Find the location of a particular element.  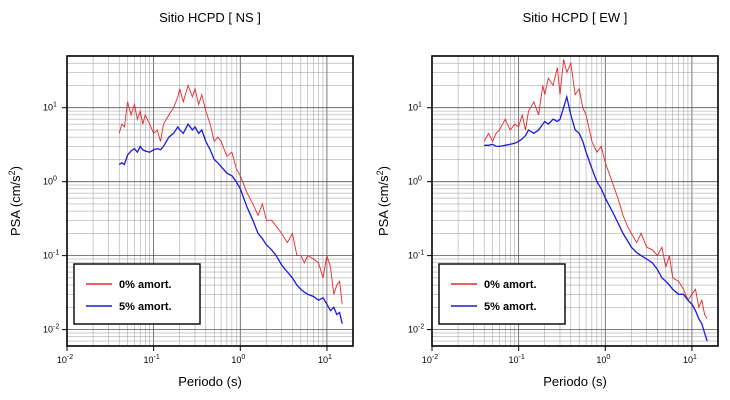

chart-title: Sitio HCPD [ NS ] is located at coordinates (210, 17).